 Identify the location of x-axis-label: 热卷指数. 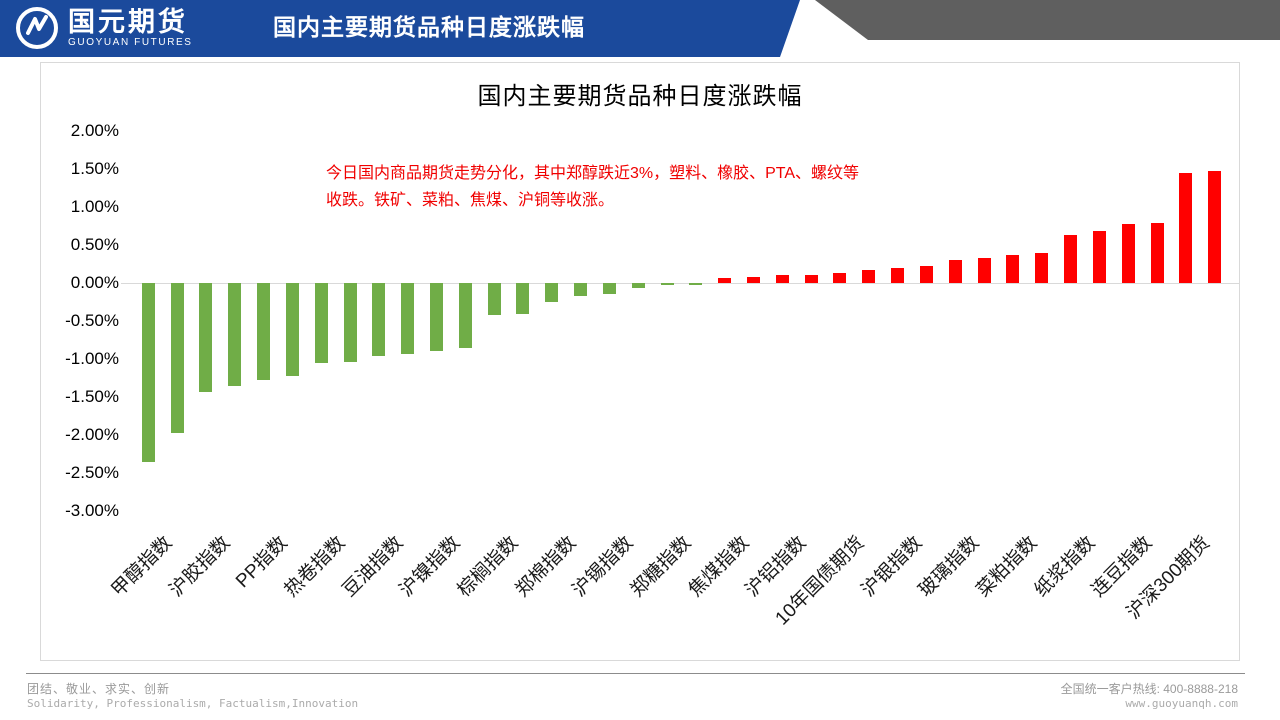
(315, 567).